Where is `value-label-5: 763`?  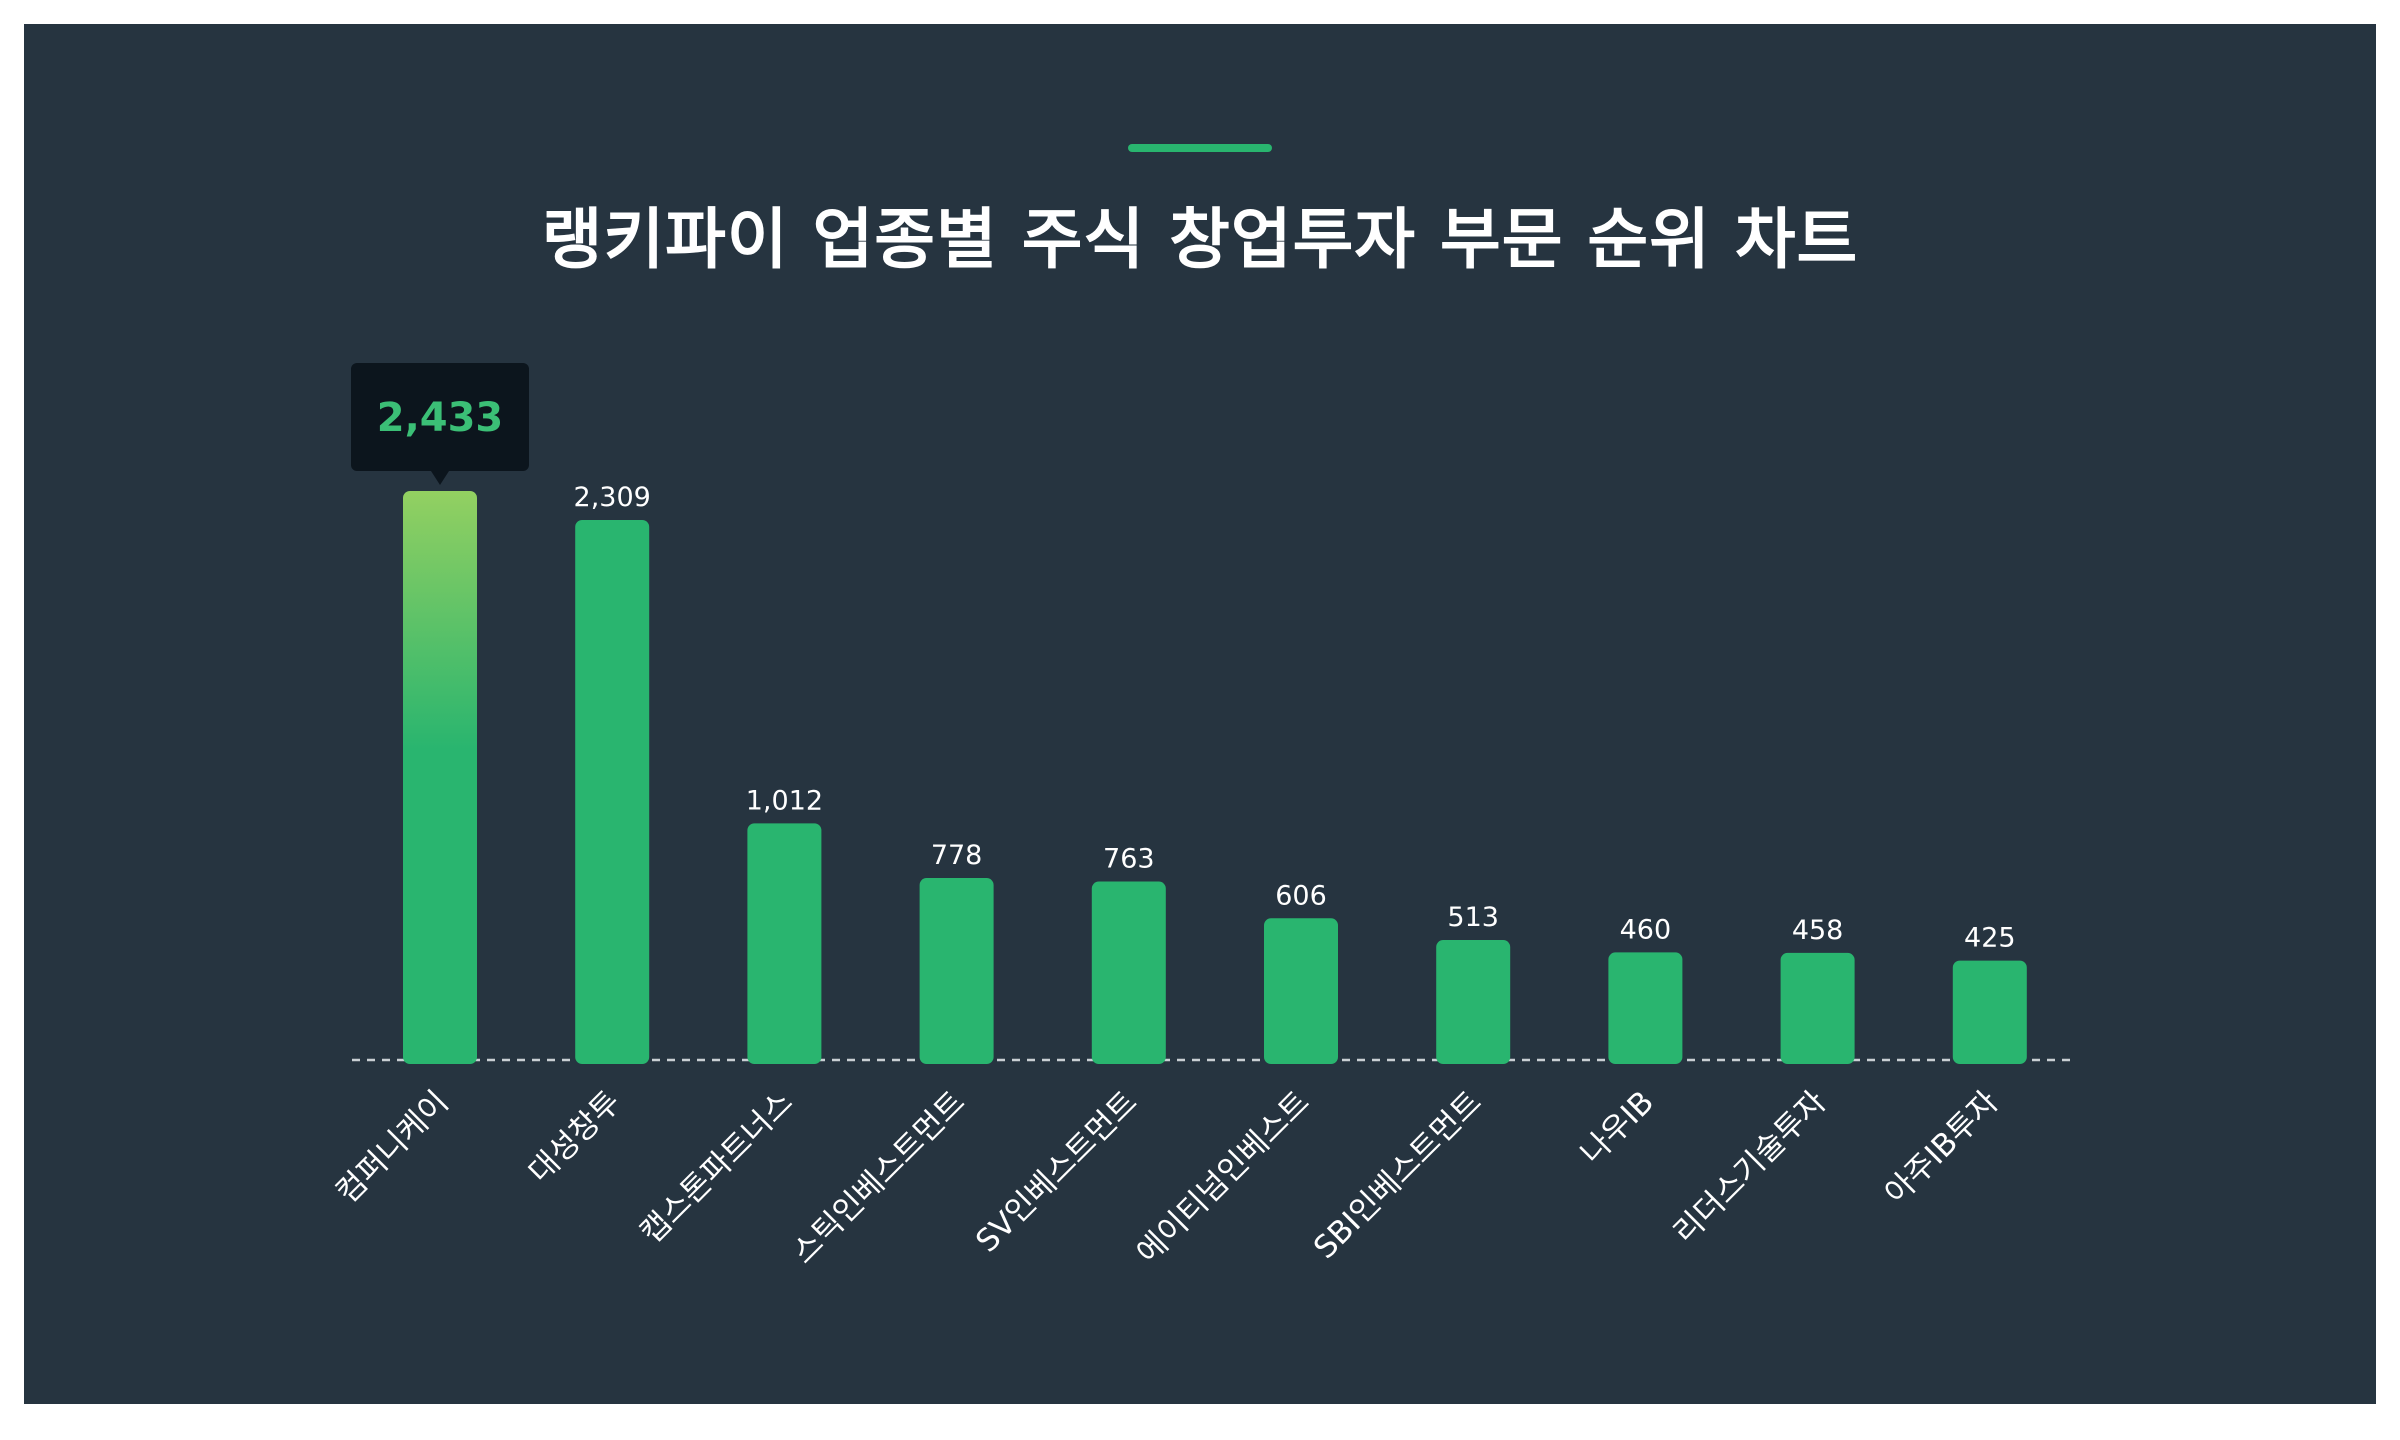 value-label-5: 763 is located at coordinates (1129, 859).